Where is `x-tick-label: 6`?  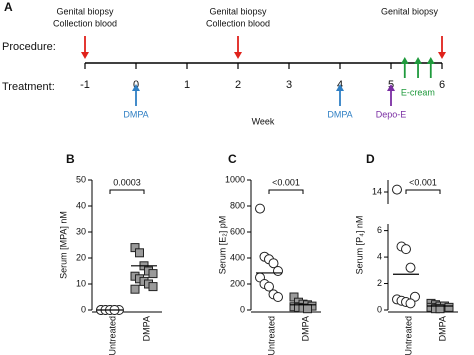 x-tick-label: 6 is located at coordinates (442, 85).